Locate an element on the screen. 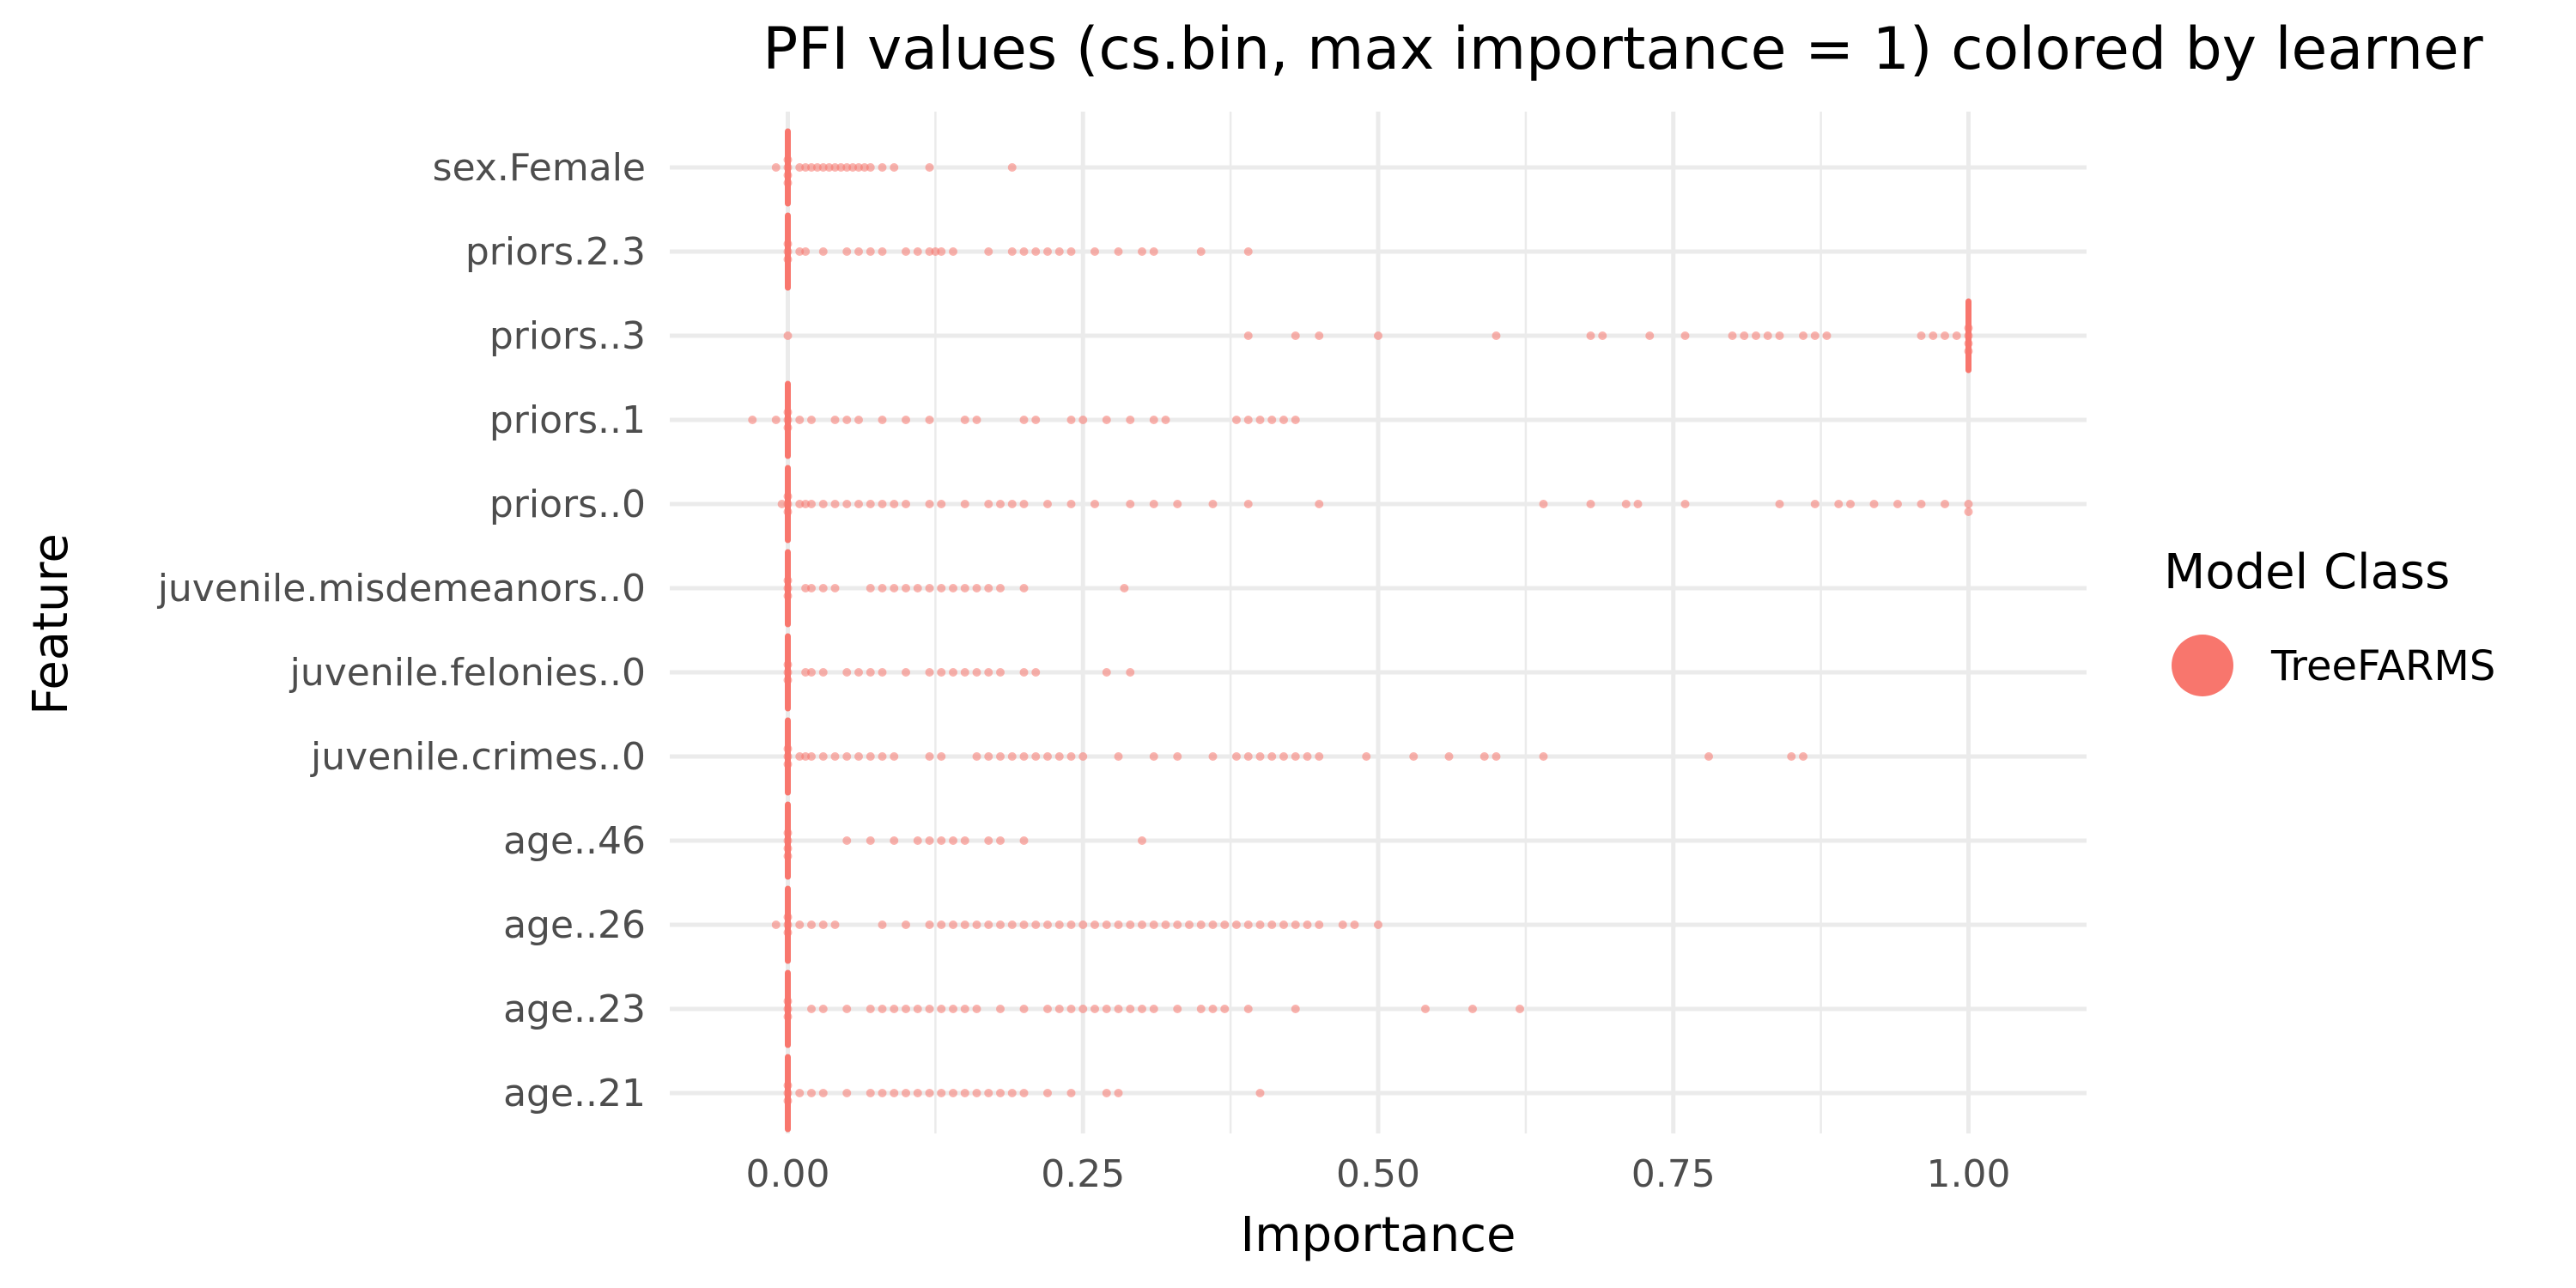  x-tick-label: 0.00 is located at coordinates (788, 1174).